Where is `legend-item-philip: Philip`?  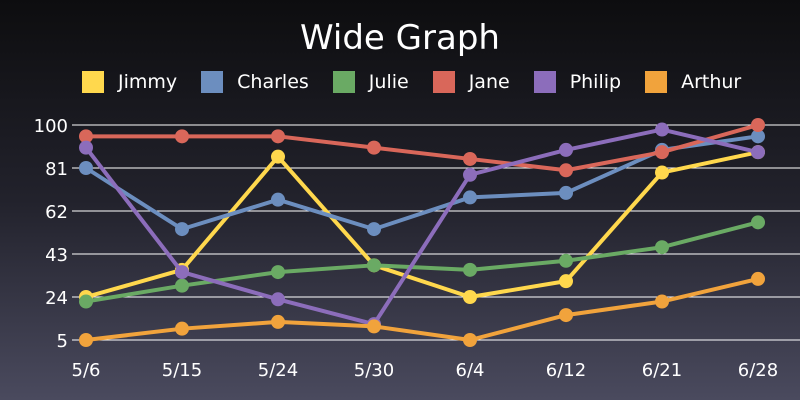 legend-item-philip: Philip is located at coordinates (577, 82).